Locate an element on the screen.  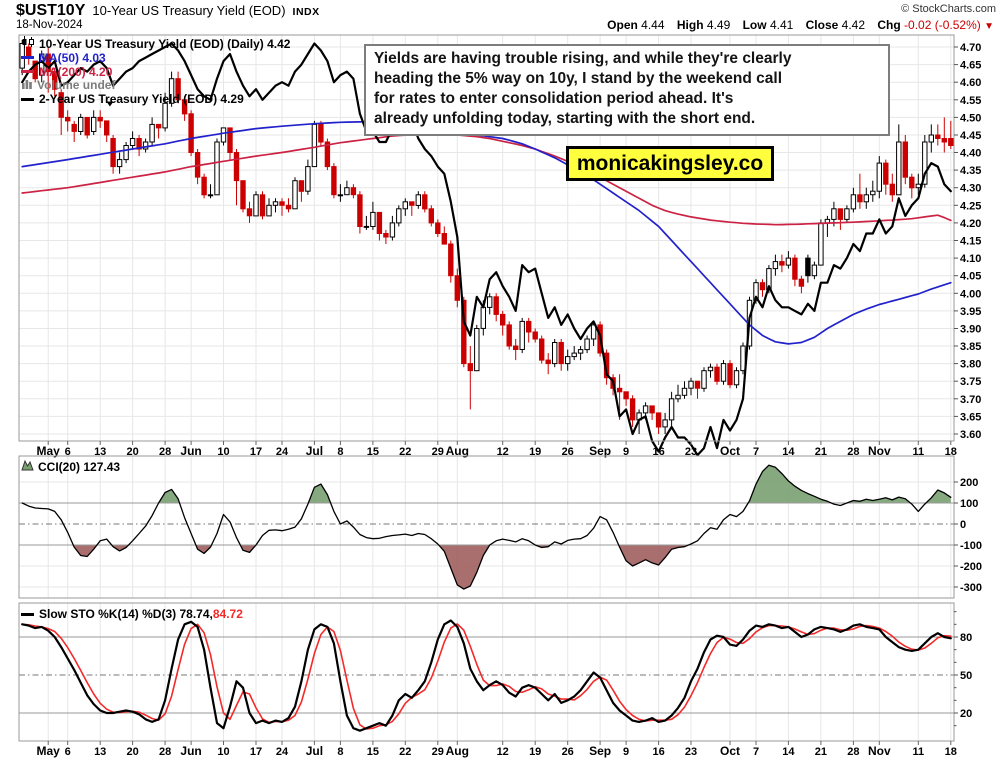
svg-text: 200 is located at coordinates (969, 483).